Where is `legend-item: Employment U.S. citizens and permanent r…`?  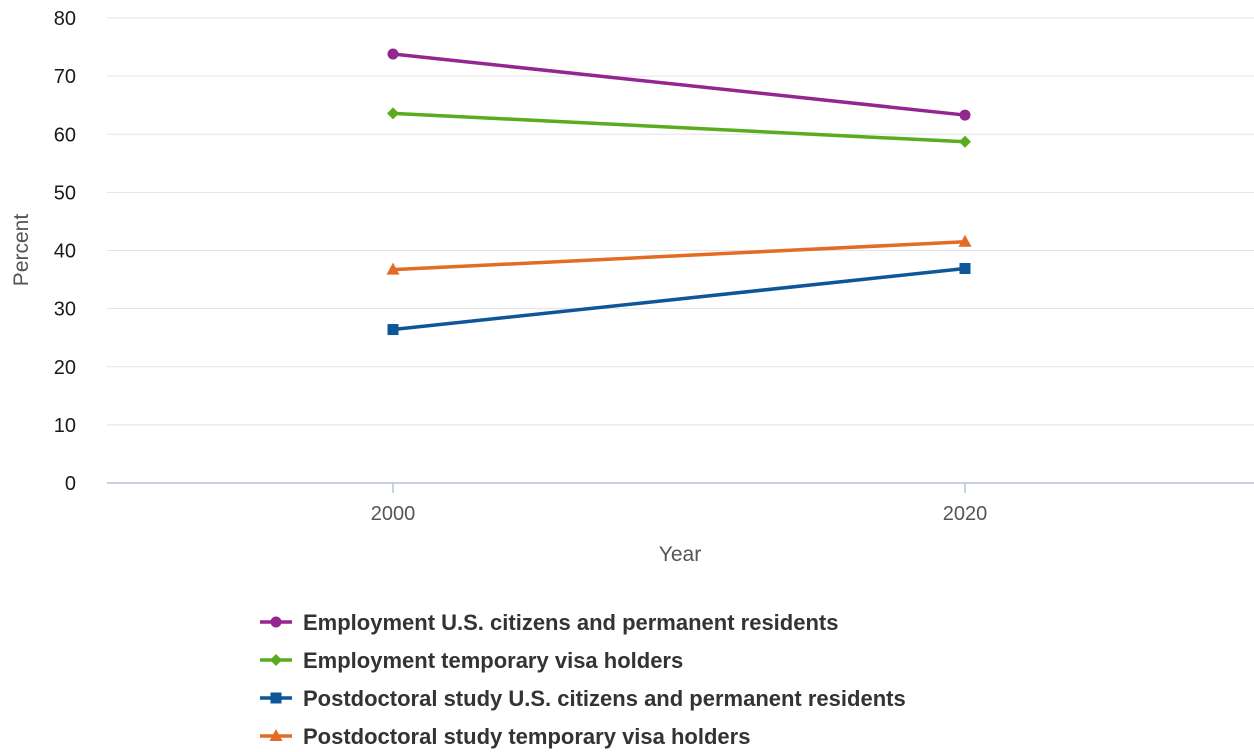
legend-item: Employment U.S. citizens and permanent r… is located at coordinates (549, 622).